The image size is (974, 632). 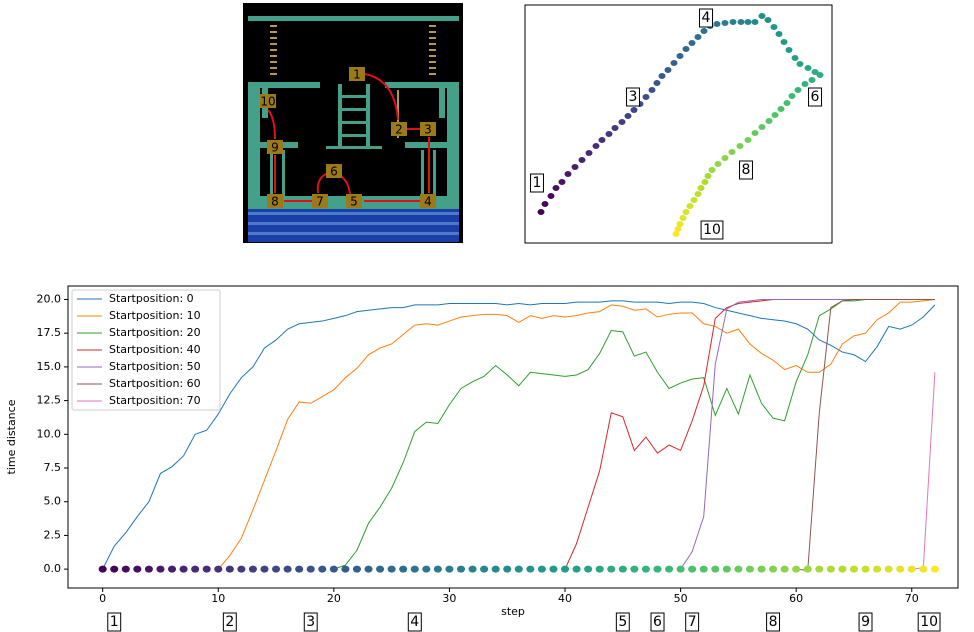 What do you see at coordinates (310, 622) in the screenshot?
I see `step-label: 3` at bounding box center [310, 622].